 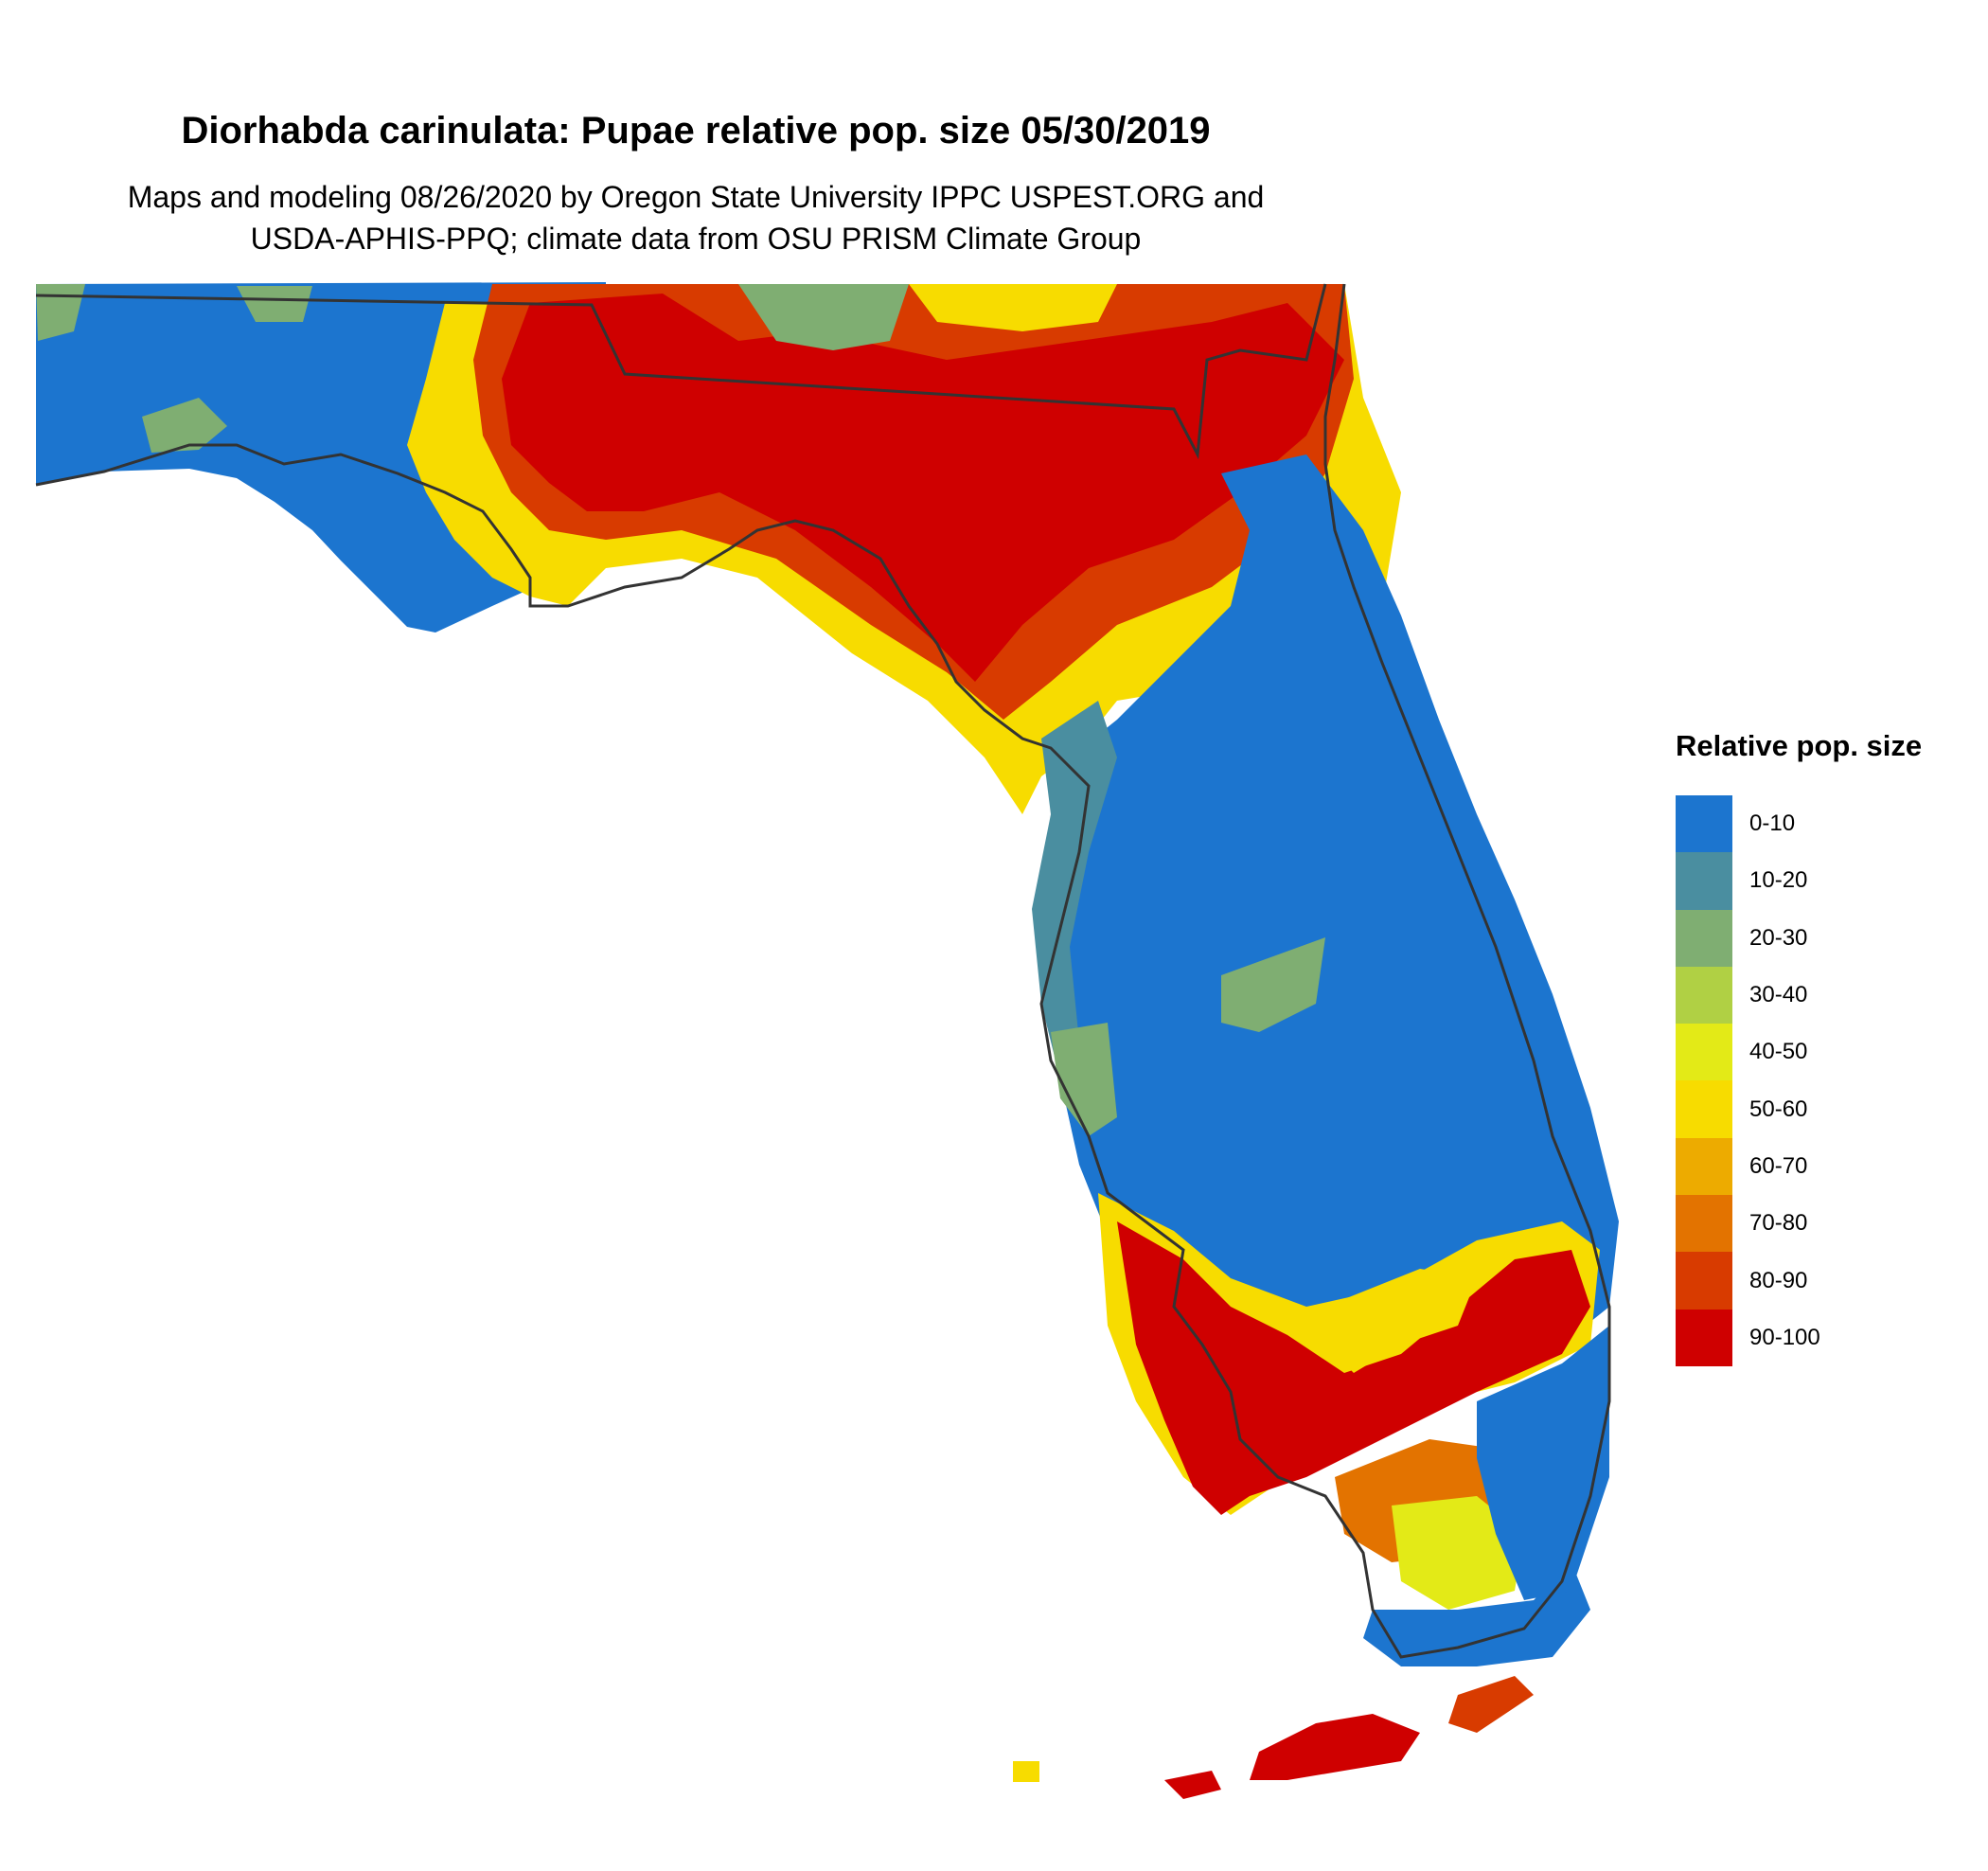 I want to click on legend-item: 80-90, so click(x=1827, y=1281).